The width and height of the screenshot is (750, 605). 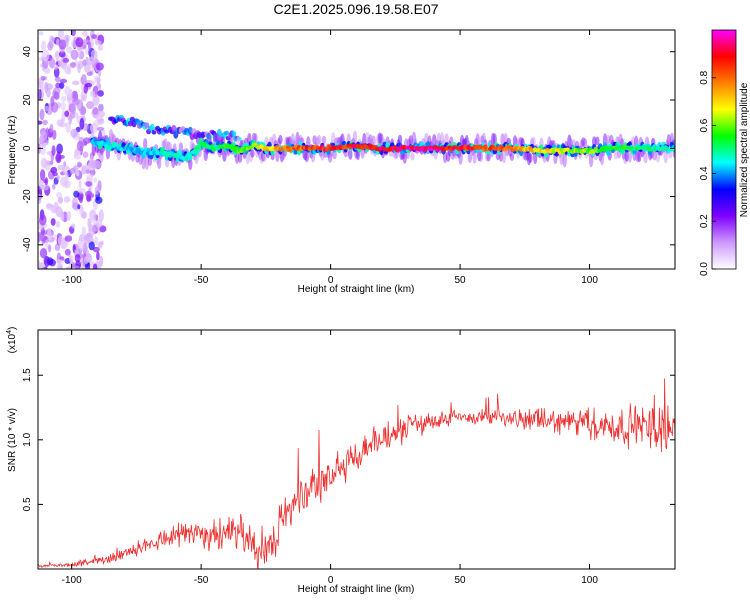 What do you see at coordinates (27, 244) in the screenshot?
I see `heatmap-y-tick-label: -40` at bounding box center [27, 244].